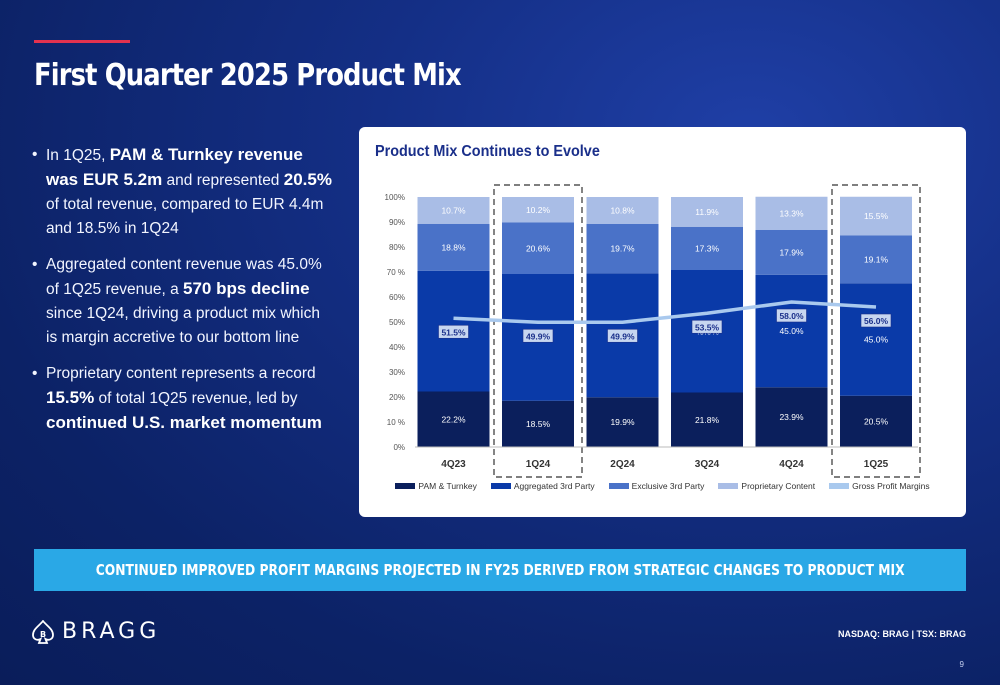  I want to click on legend-label: Exclusive 3rd Party, so click(668, 486).